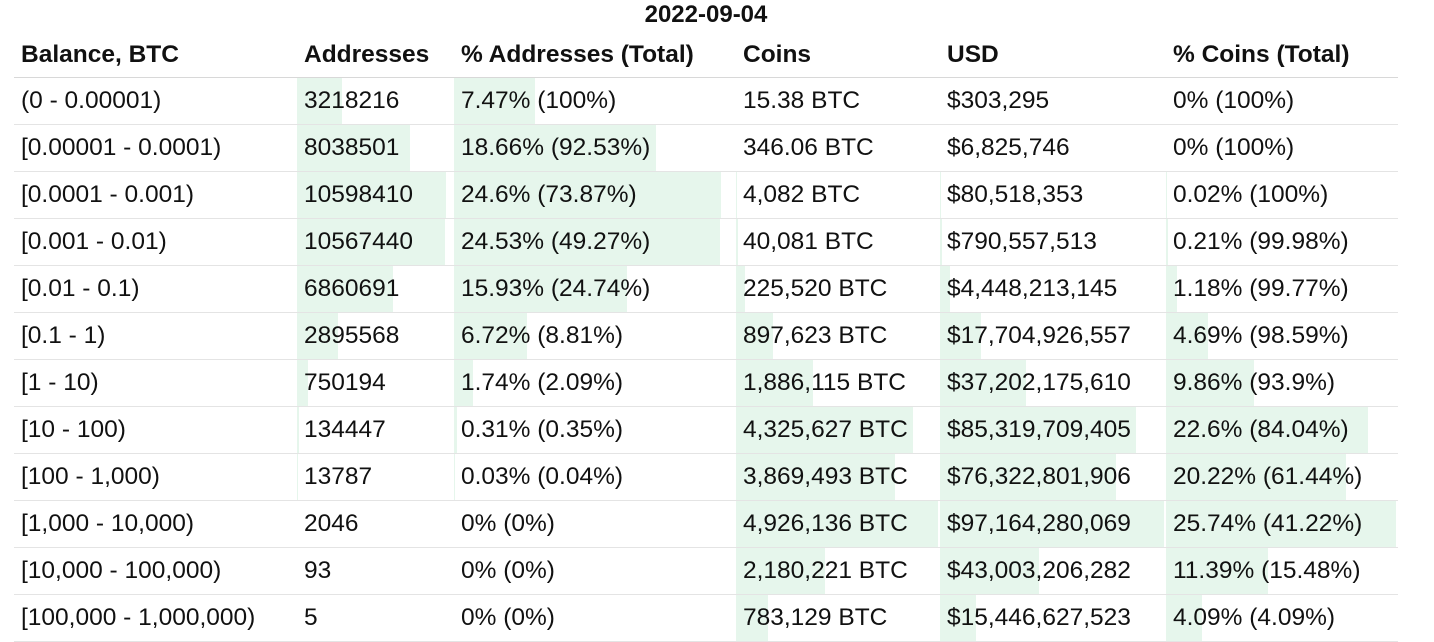 The width and height of the screenshot is (1434, 642). I want to click on coins-cell: 4,325,627 BTC, so click(838, 430).